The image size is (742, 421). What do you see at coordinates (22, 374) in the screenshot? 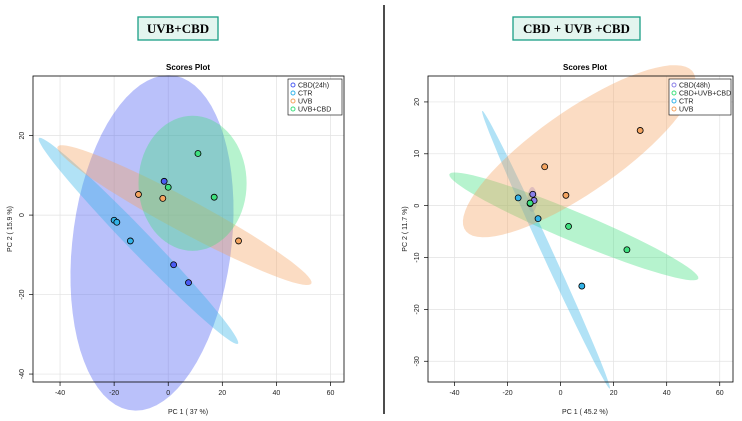
I see `y-tick-label: -40` at bounding box center [22, 374].